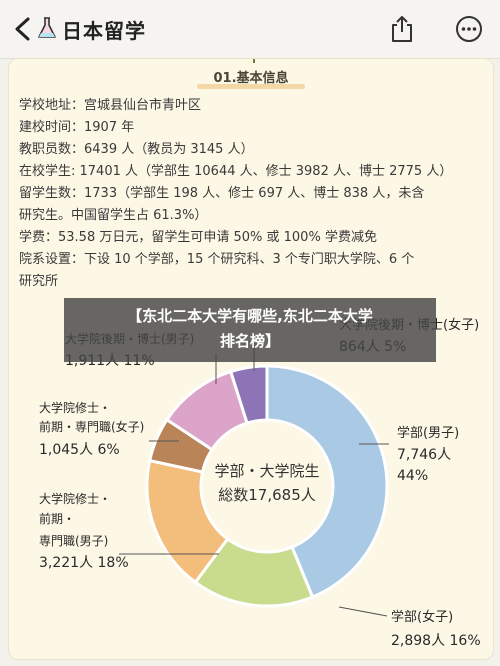 This screenshot has width=500, height=666. What do you see at coordinates (251, 86) in the screenshot?
I see `title-highlight` at bounding box center [251, 86].